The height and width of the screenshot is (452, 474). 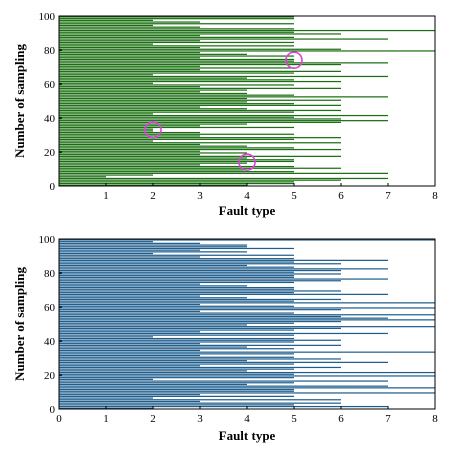 I want to click on y-tick-label-2-2: 40, so click(x=50, y=342).